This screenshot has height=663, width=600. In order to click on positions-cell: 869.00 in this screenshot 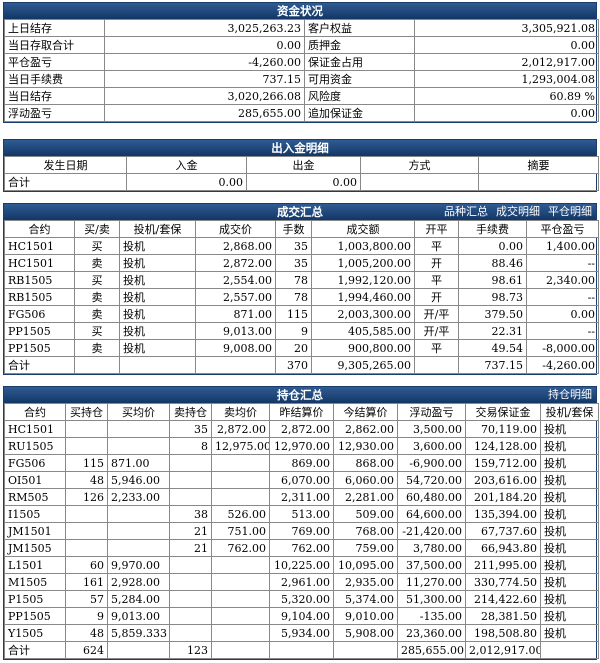, I will do `click(301, 463)`.